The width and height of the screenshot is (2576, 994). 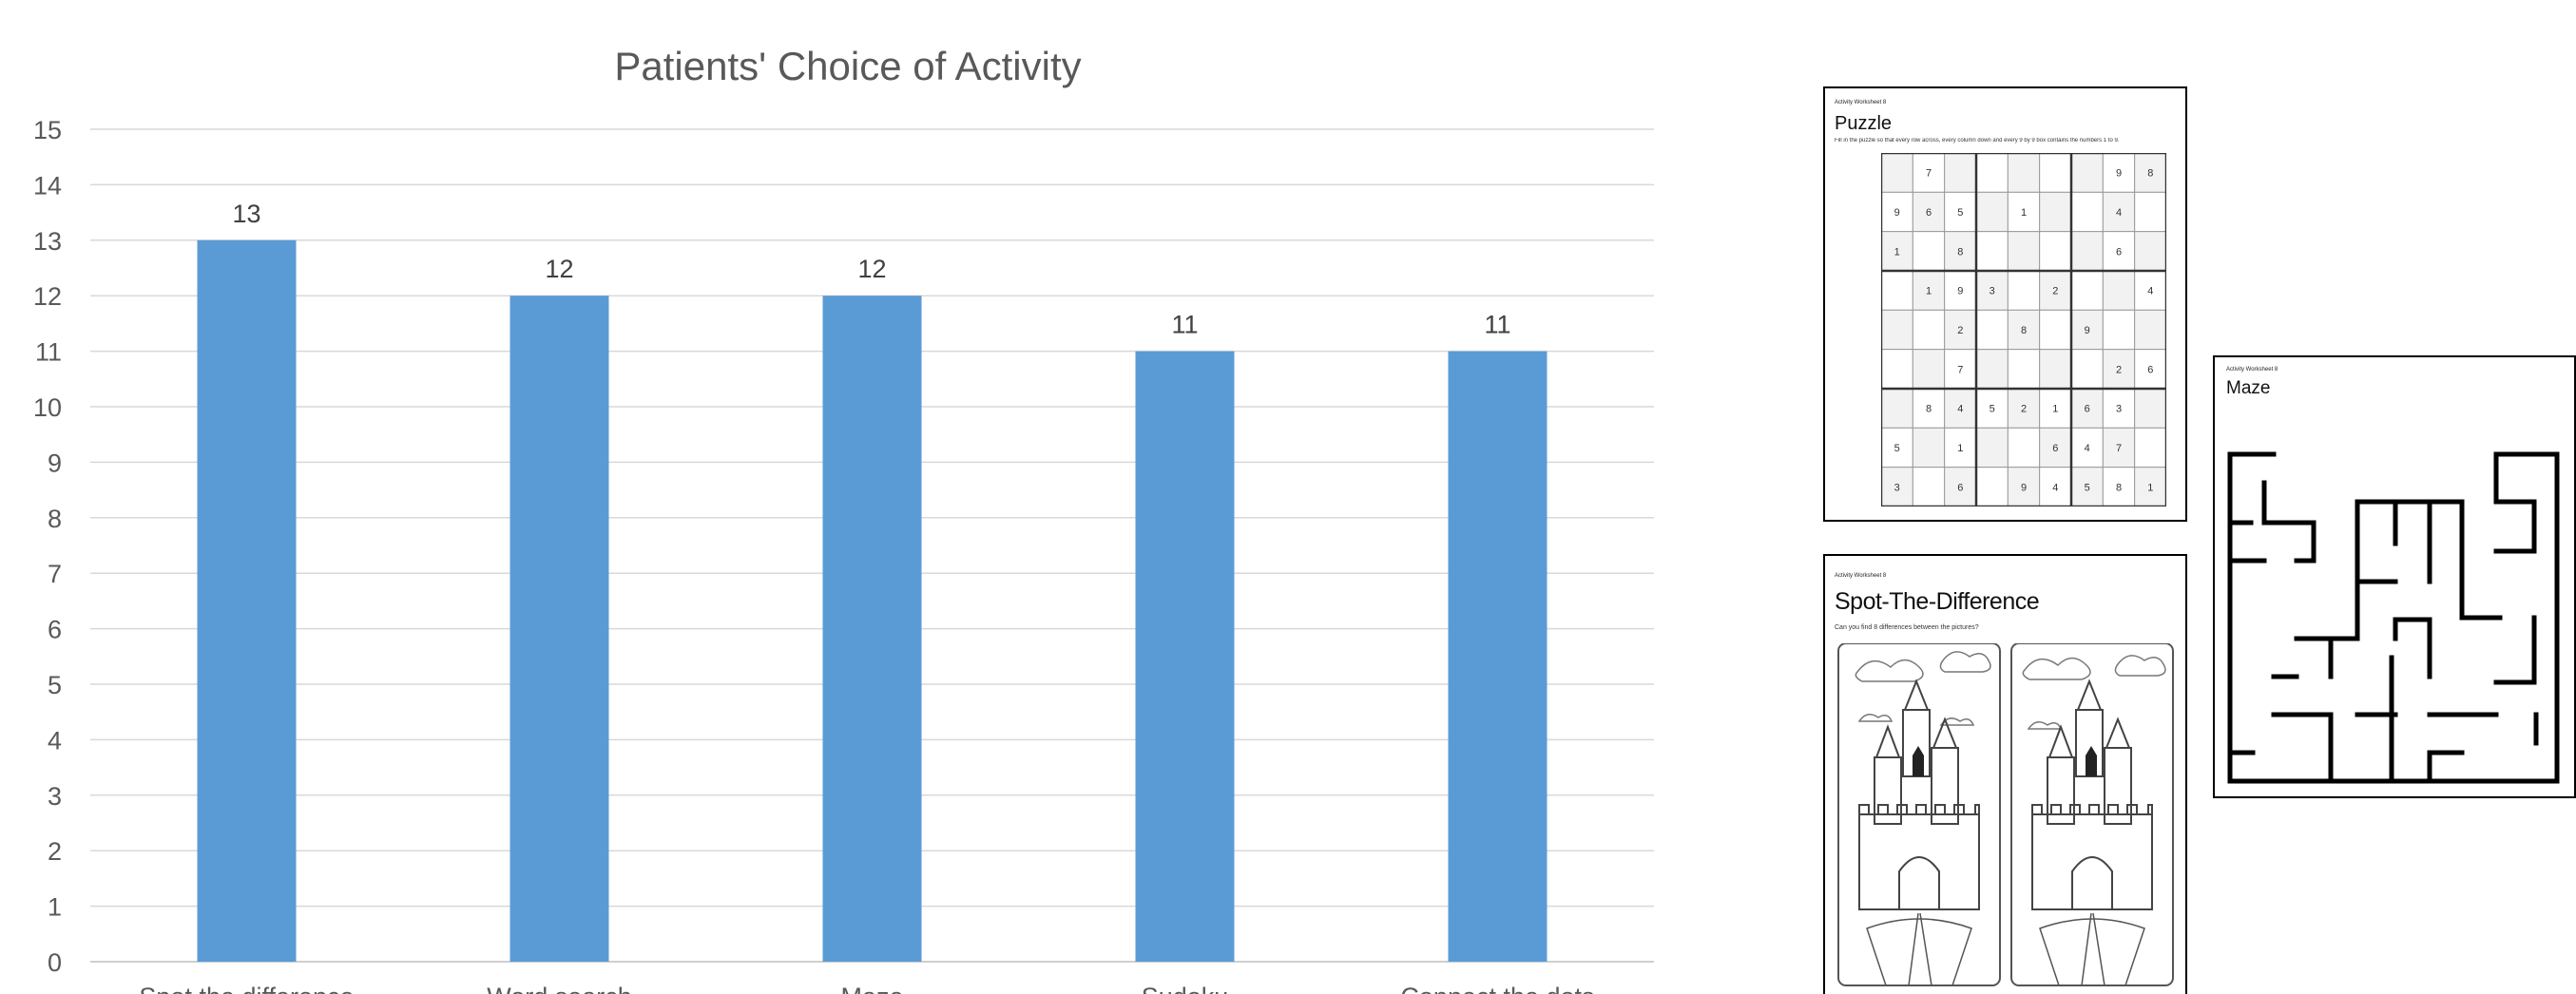 I want to click on castle-picture-right, so click(x=2092, y=814).